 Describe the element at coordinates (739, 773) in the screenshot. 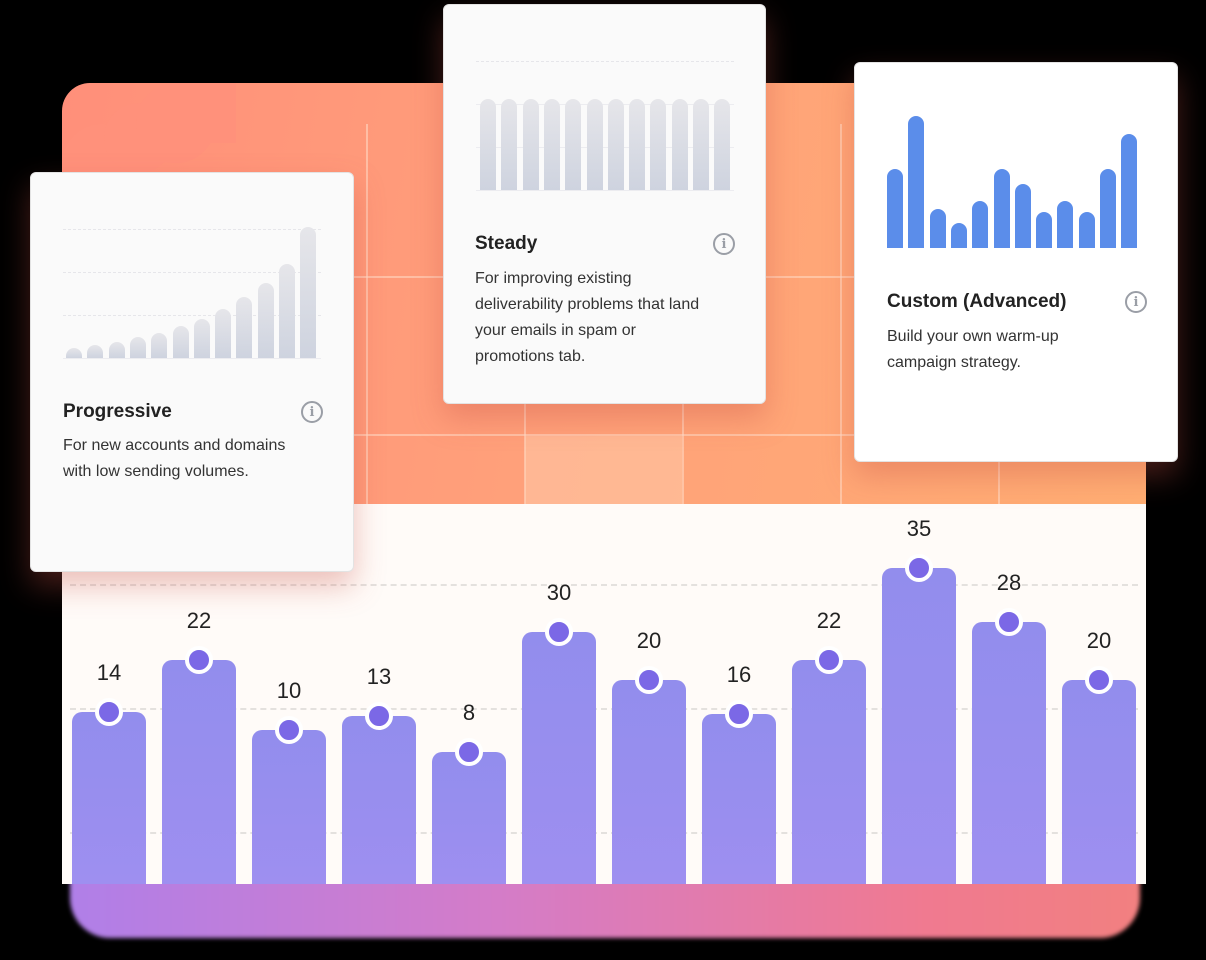

I see `chart-bar: 16` at that location.